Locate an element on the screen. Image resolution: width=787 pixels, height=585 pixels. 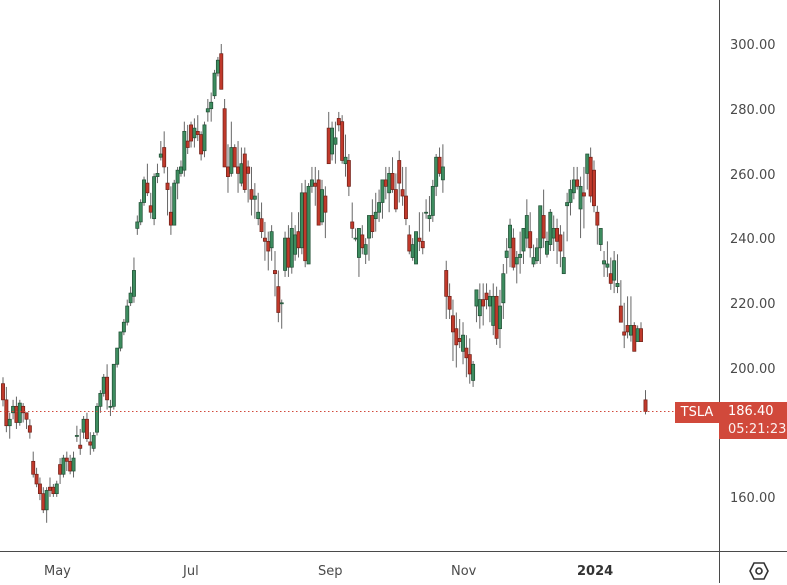
time-axis: May Jul Sep Nov 2024 is located at coordinates (328, 571).